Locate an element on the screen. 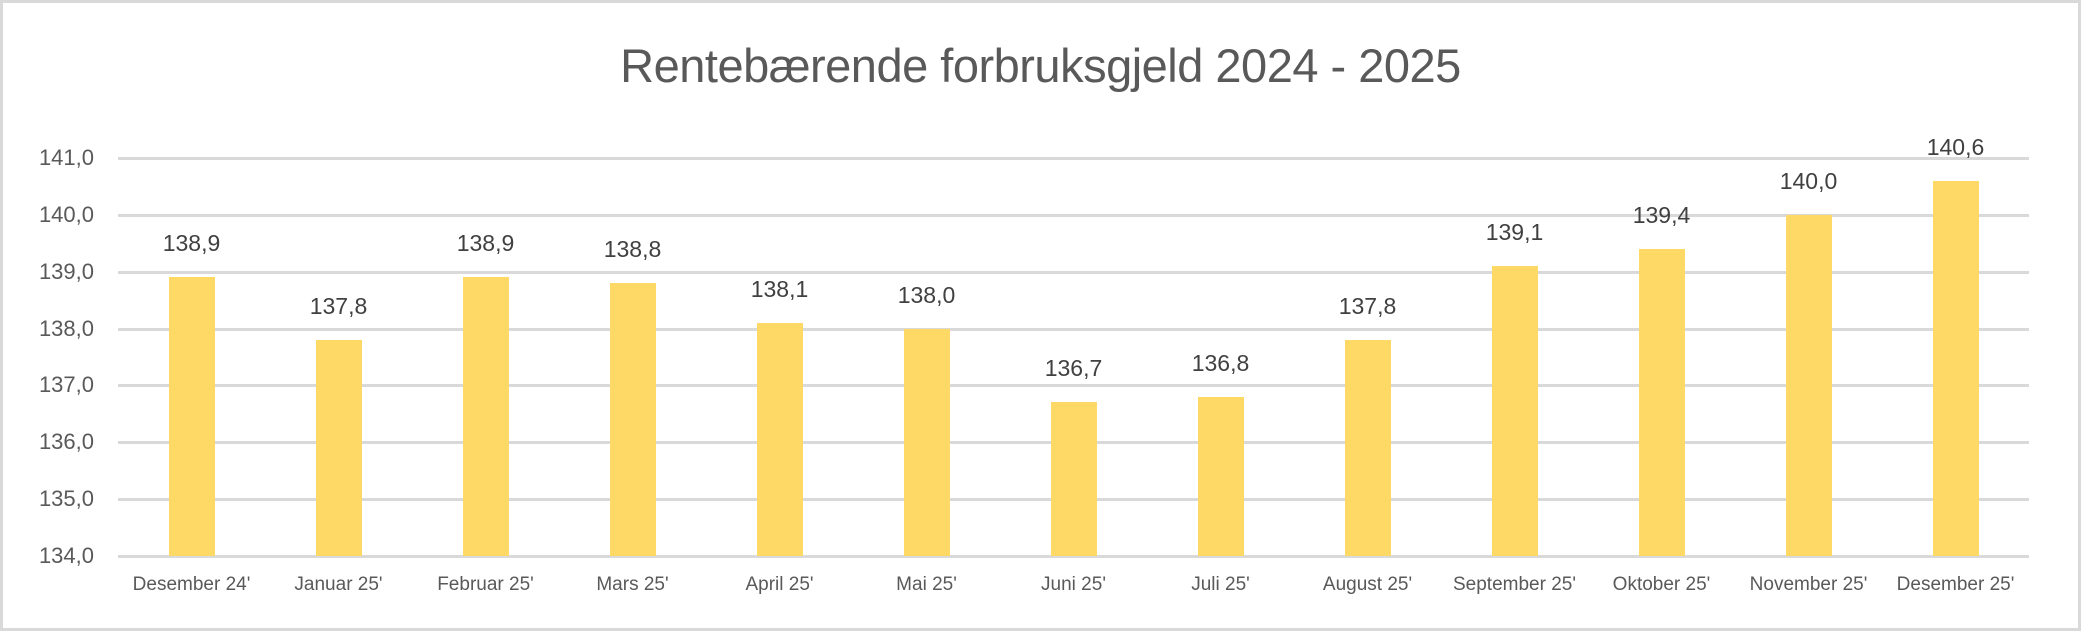 The height and width of the screenshot is (631, 2081). x-axis-category-label: September 25' is located at coordinates (1514, 584).